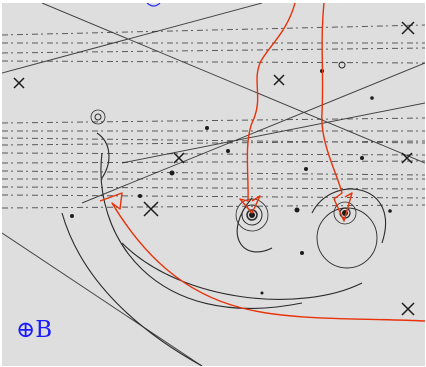 The height and width of the screenshot is (367, 426). I want to click on fiducial-x-center, so click(179, 158).